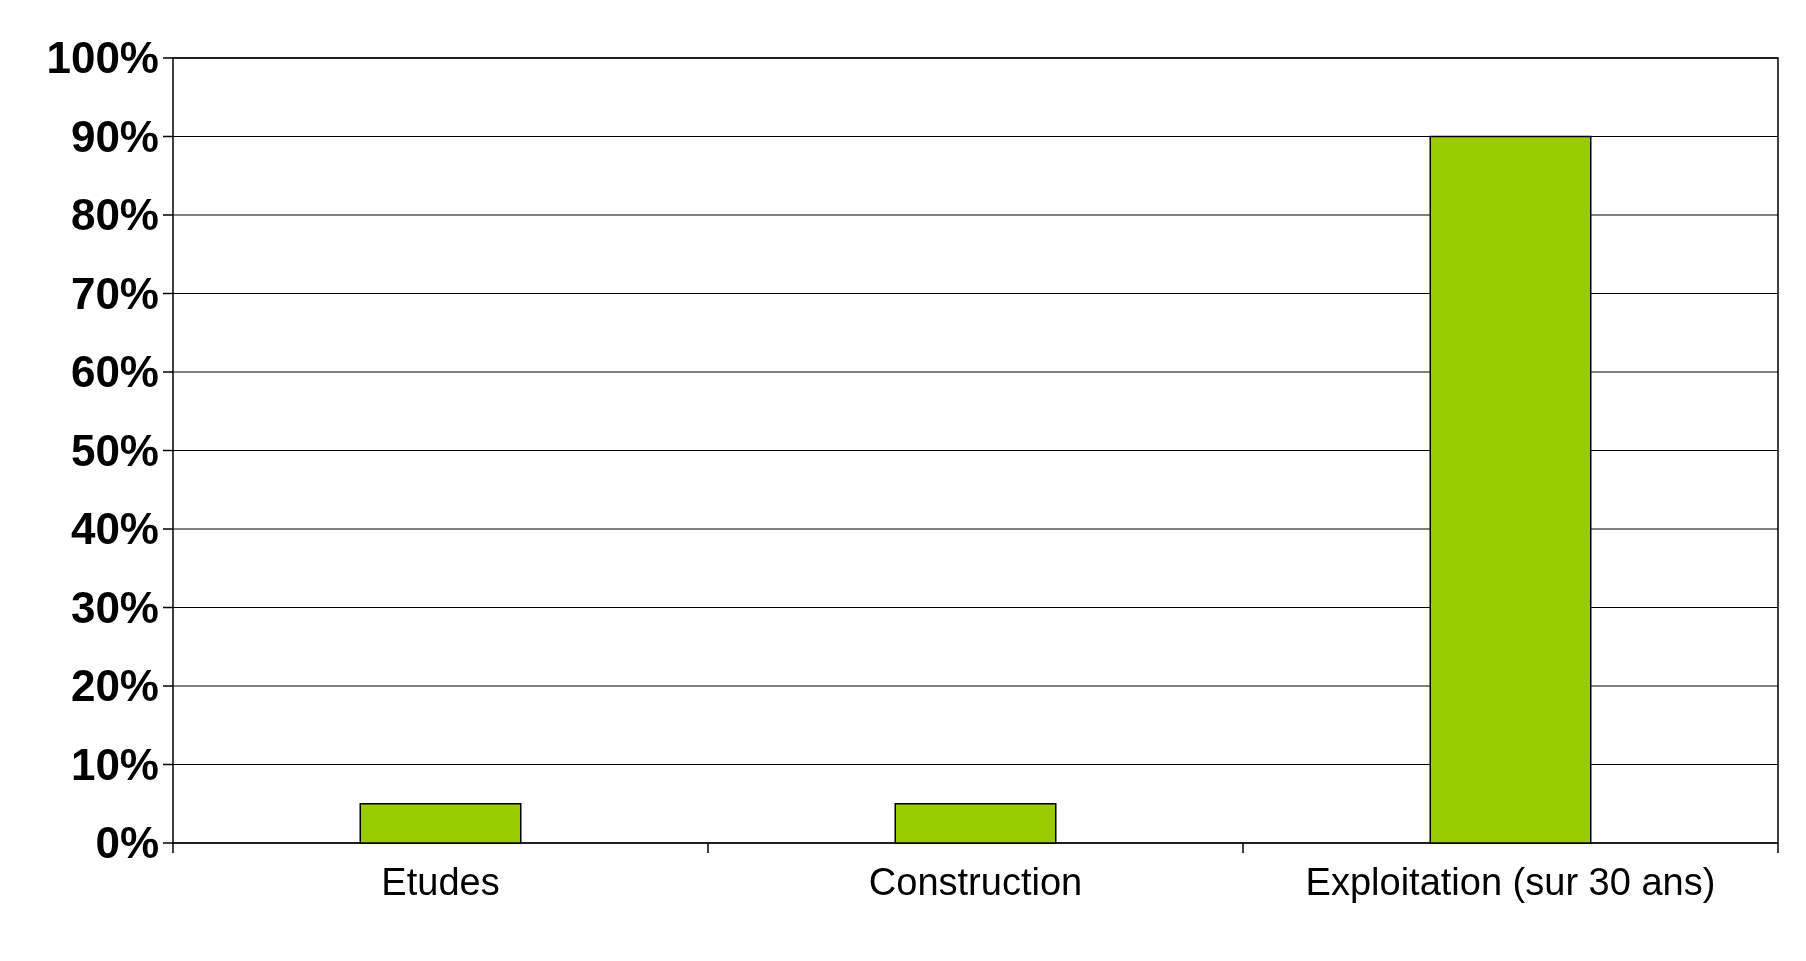 The image size is (1806, 961). I want to click on y-tick-label: 20%, so click(114, 686).